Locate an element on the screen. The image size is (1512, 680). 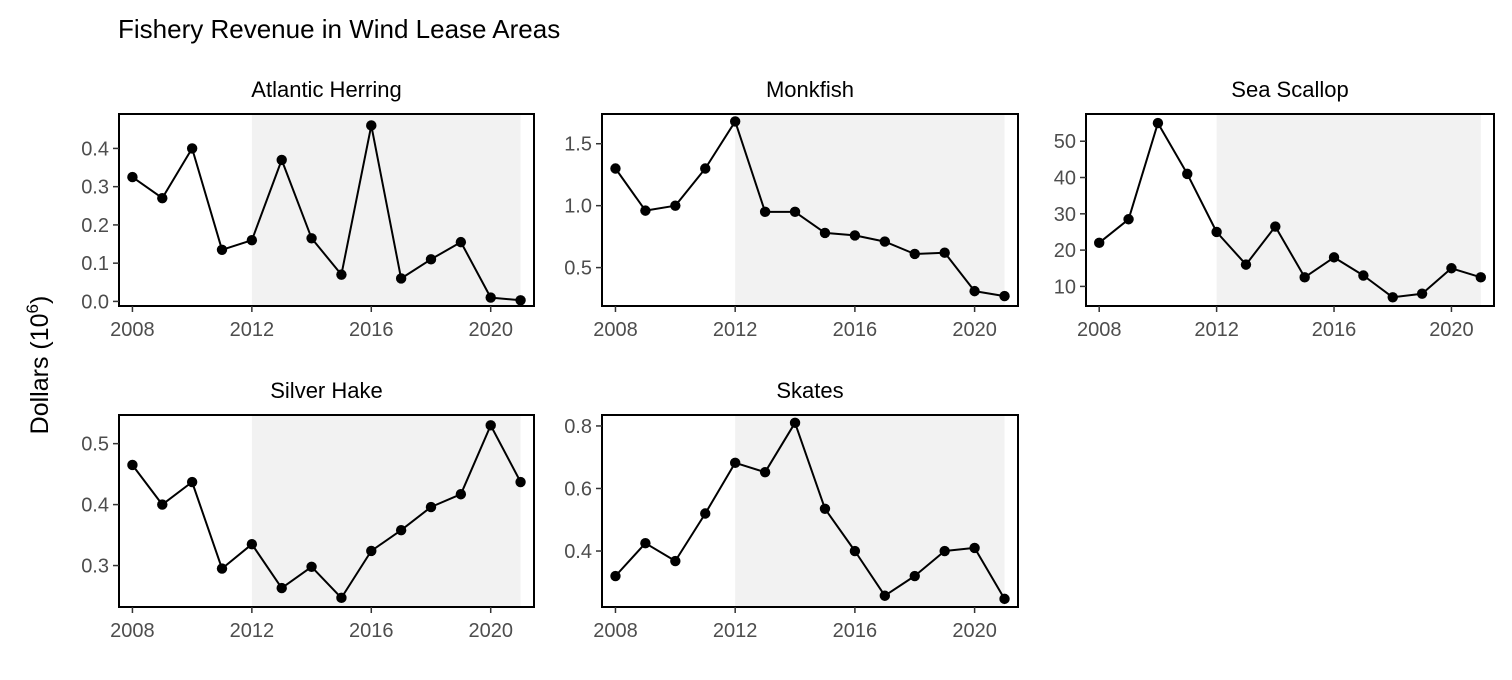
y-tick-label: 1.5 is located at coordinates (578, 145).